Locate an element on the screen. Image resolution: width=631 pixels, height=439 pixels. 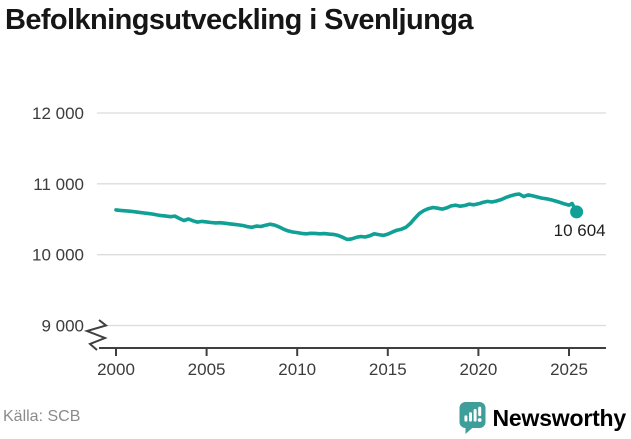
newsworthy-wordmark: Newsworthy is located at coordinates (559, 417).